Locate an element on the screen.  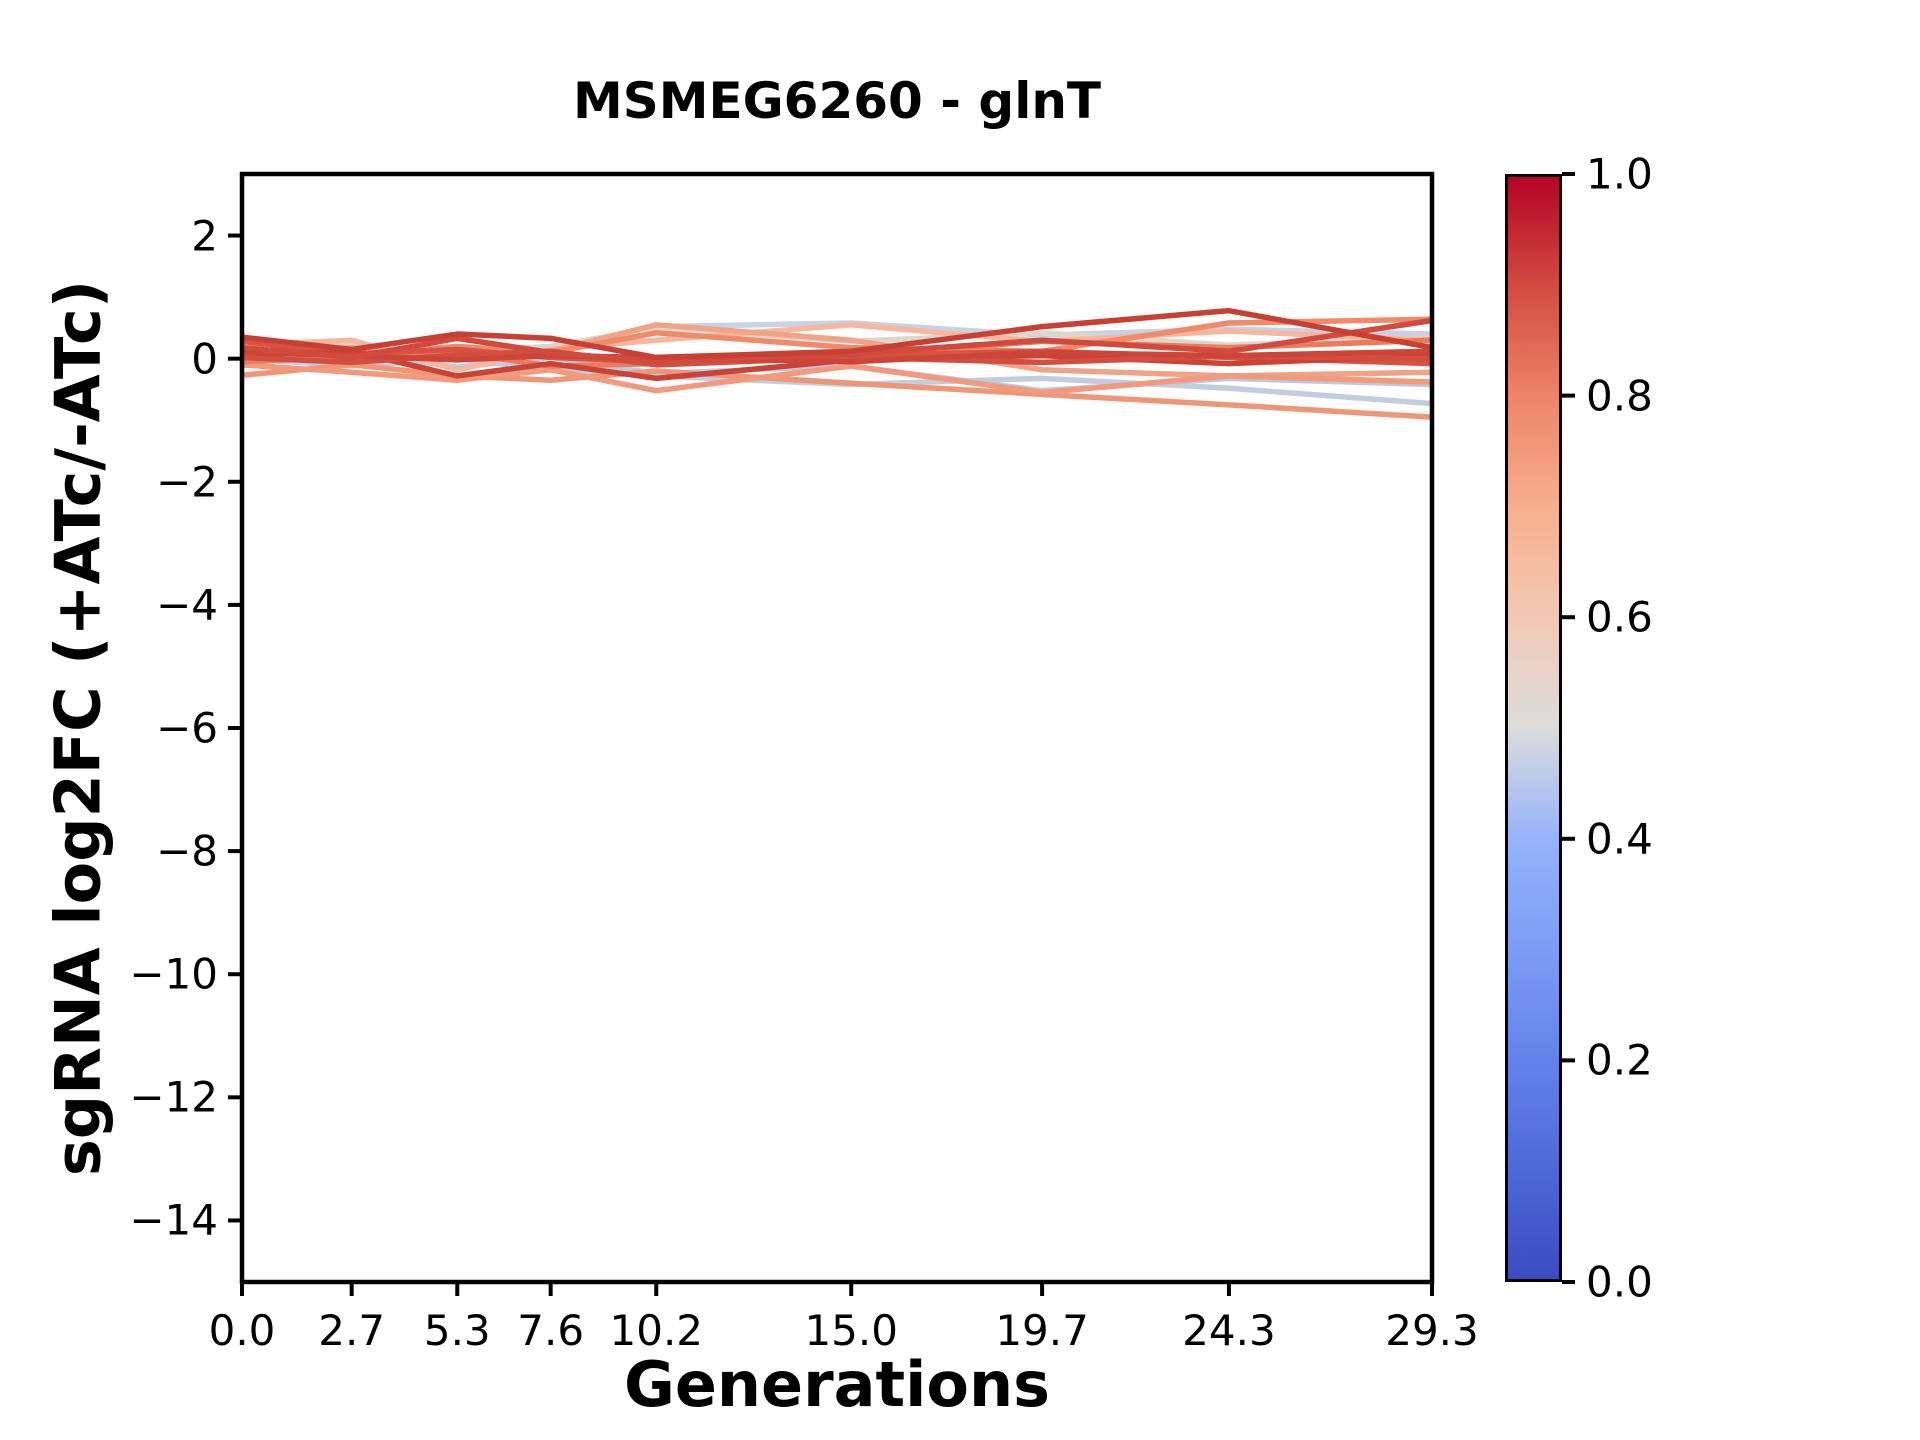
y-tick-label: −8 is located at coordinates (187, 851).